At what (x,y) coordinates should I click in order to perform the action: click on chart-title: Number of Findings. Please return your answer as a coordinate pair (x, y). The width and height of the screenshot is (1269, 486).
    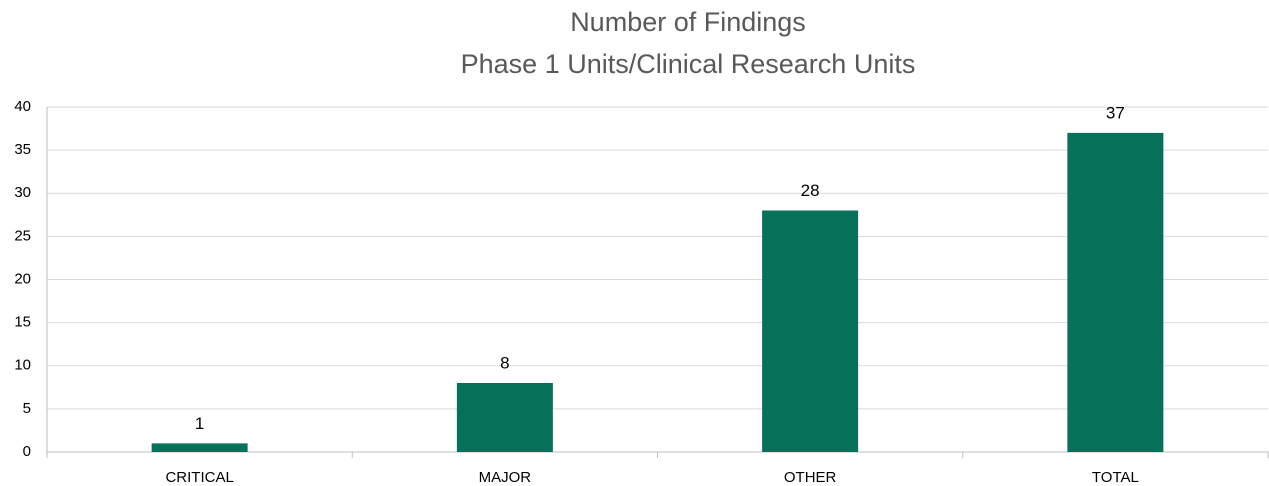
    Looking at the image, I should click on (688, 22).